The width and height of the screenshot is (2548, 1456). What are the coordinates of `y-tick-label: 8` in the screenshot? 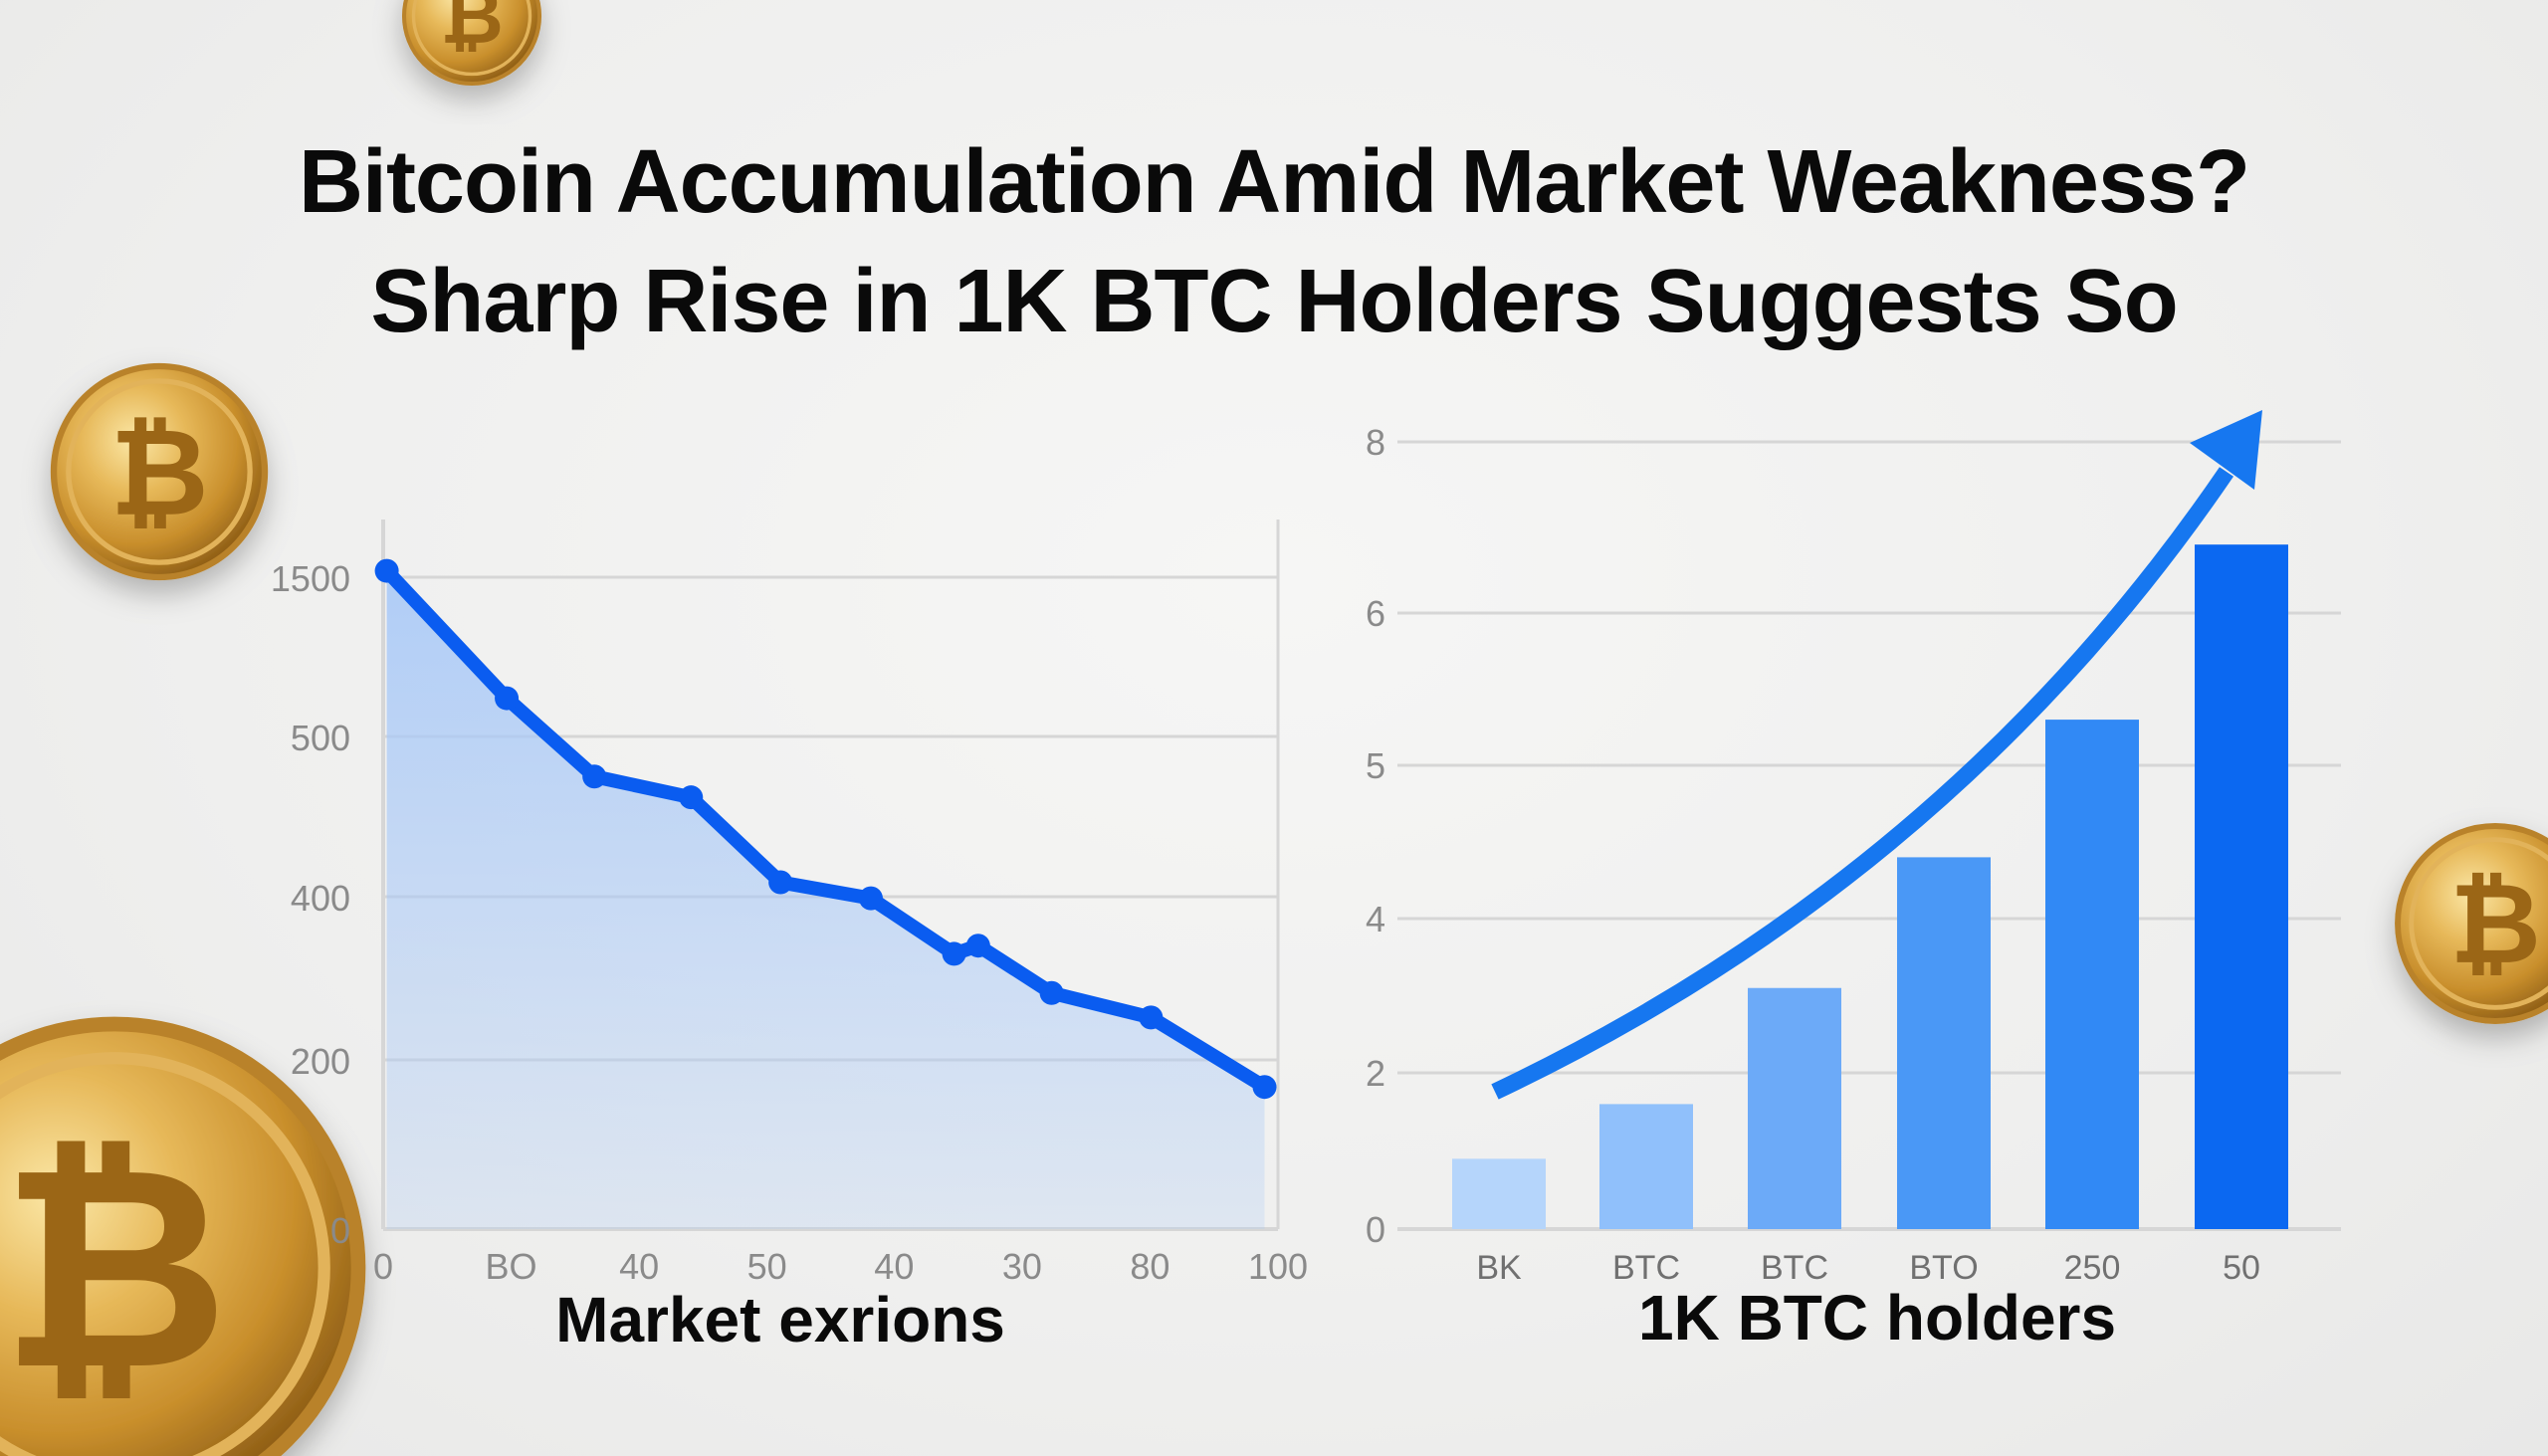 It's located at (1375, 442).